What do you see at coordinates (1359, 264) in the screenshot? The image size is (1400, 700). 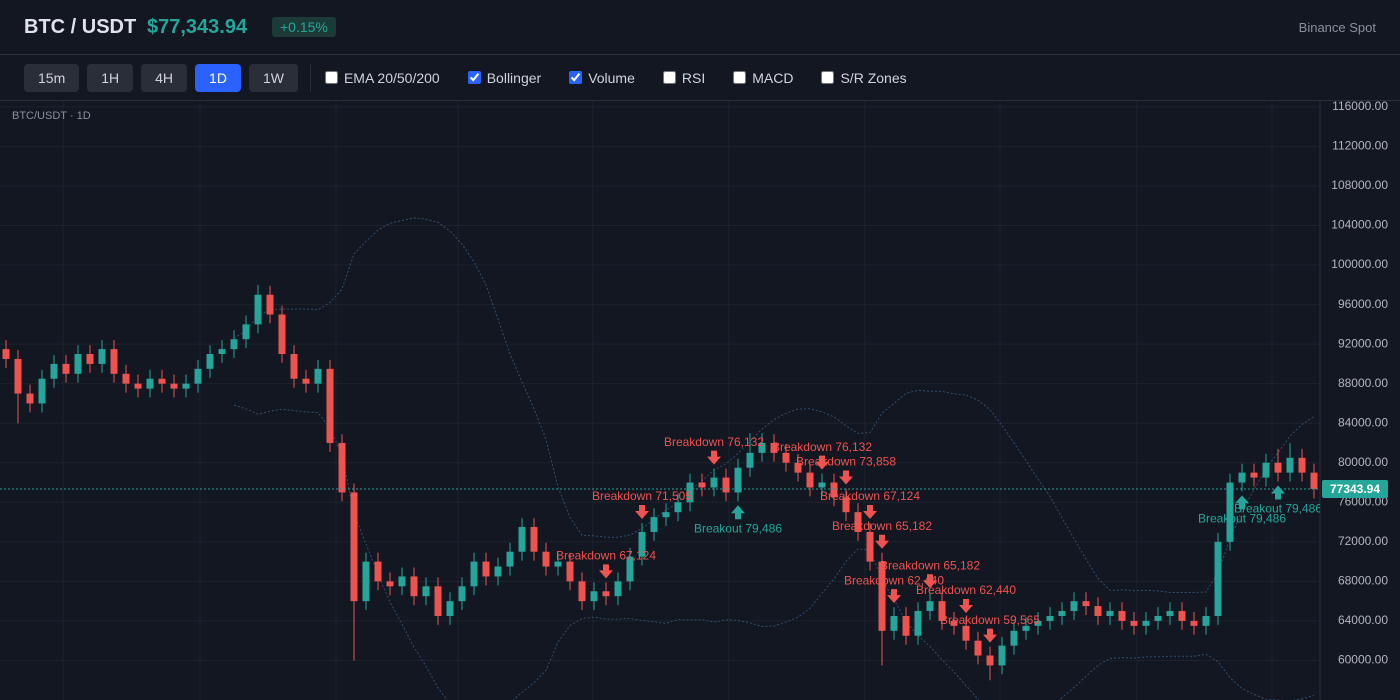 I see `y-tick-label: 100000.00` at bounding box center [1359, 264].